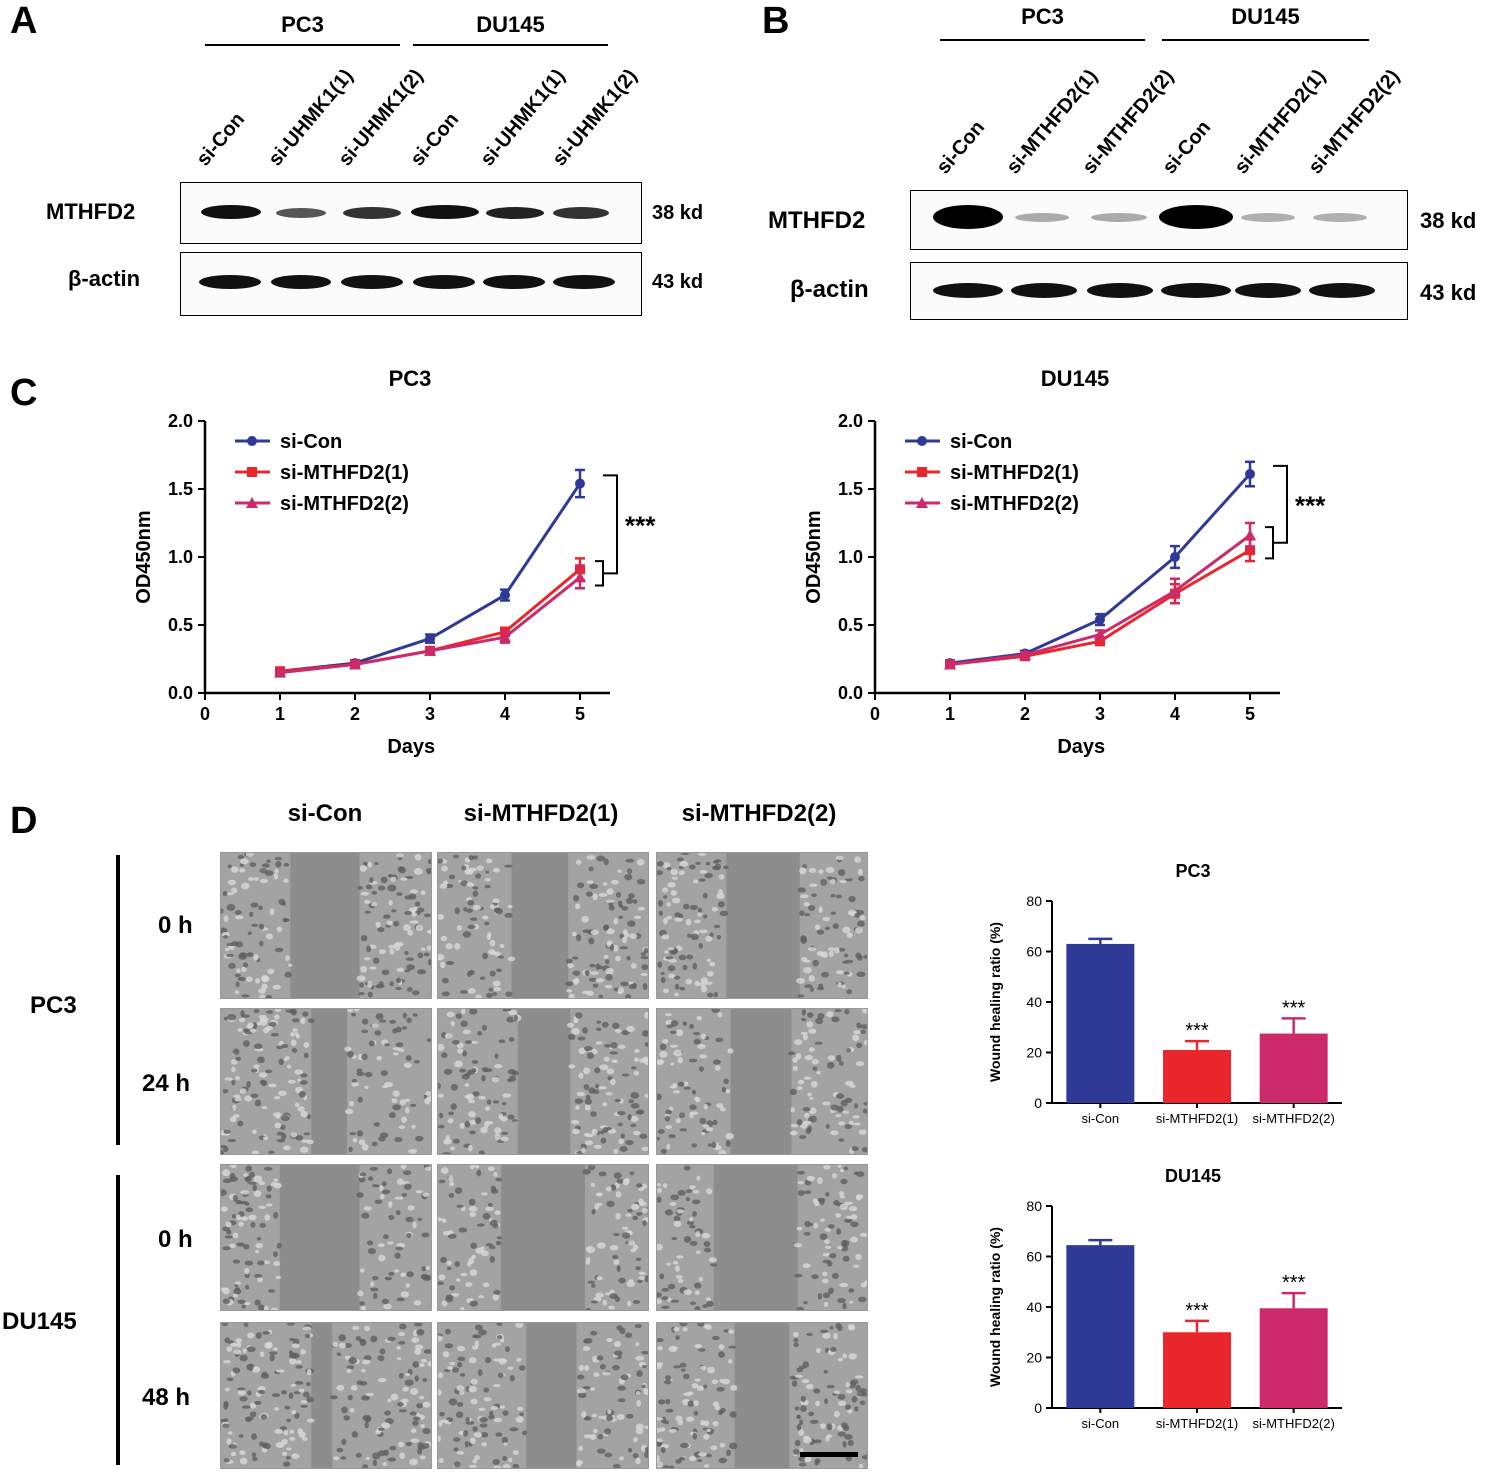  Describe the element at coordinates (922, 441) in the screenshot. I see `legend-marker` at that location.